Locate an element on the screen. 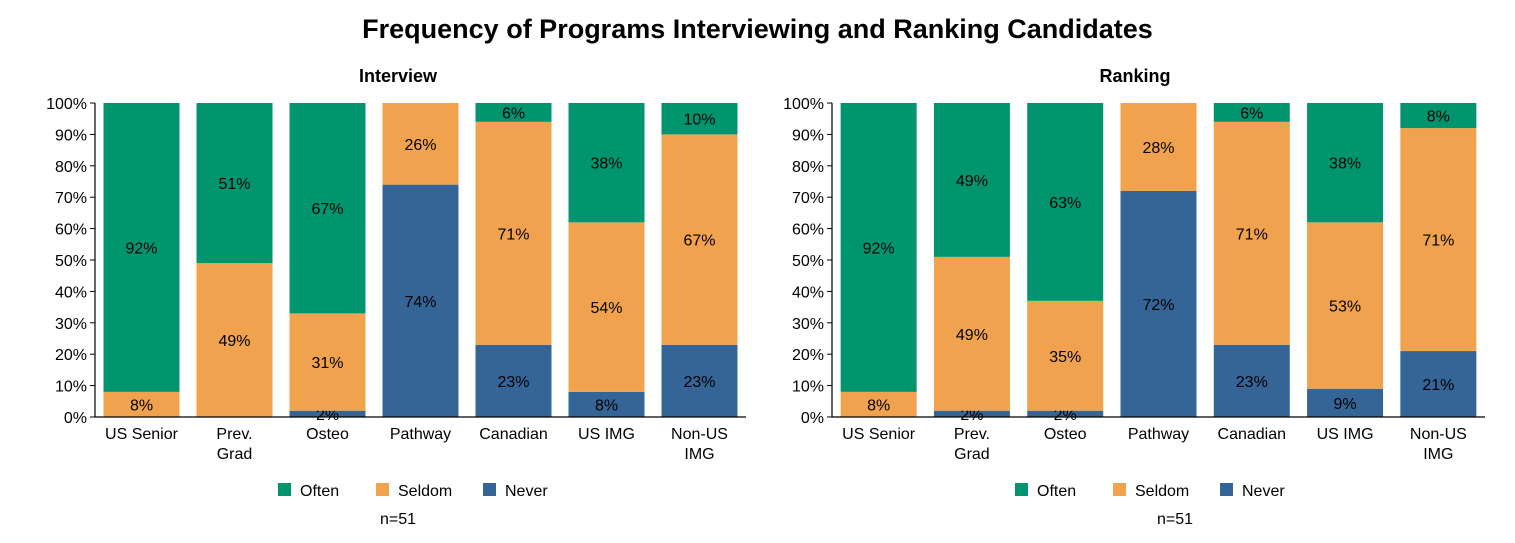  y-tick-label: 100% is located at coordinates (803, 104).